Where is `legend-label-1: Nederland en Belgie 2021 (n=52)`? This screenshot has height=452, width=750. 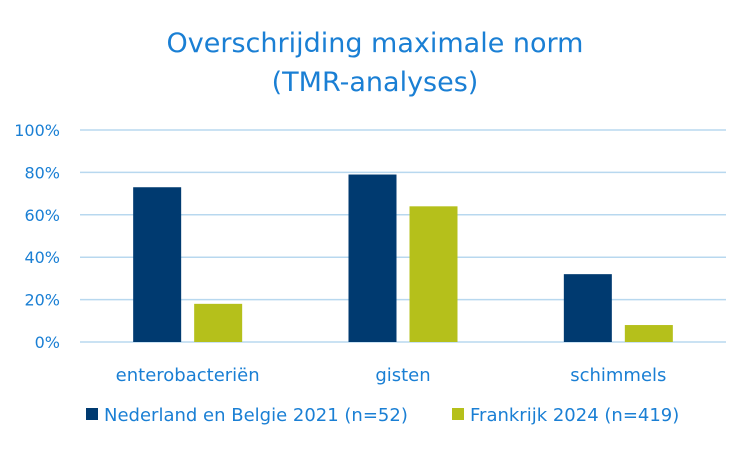
legend-label-1: Nederland en Belgie 2021 (n=52) is located at coordinates (256, 415).